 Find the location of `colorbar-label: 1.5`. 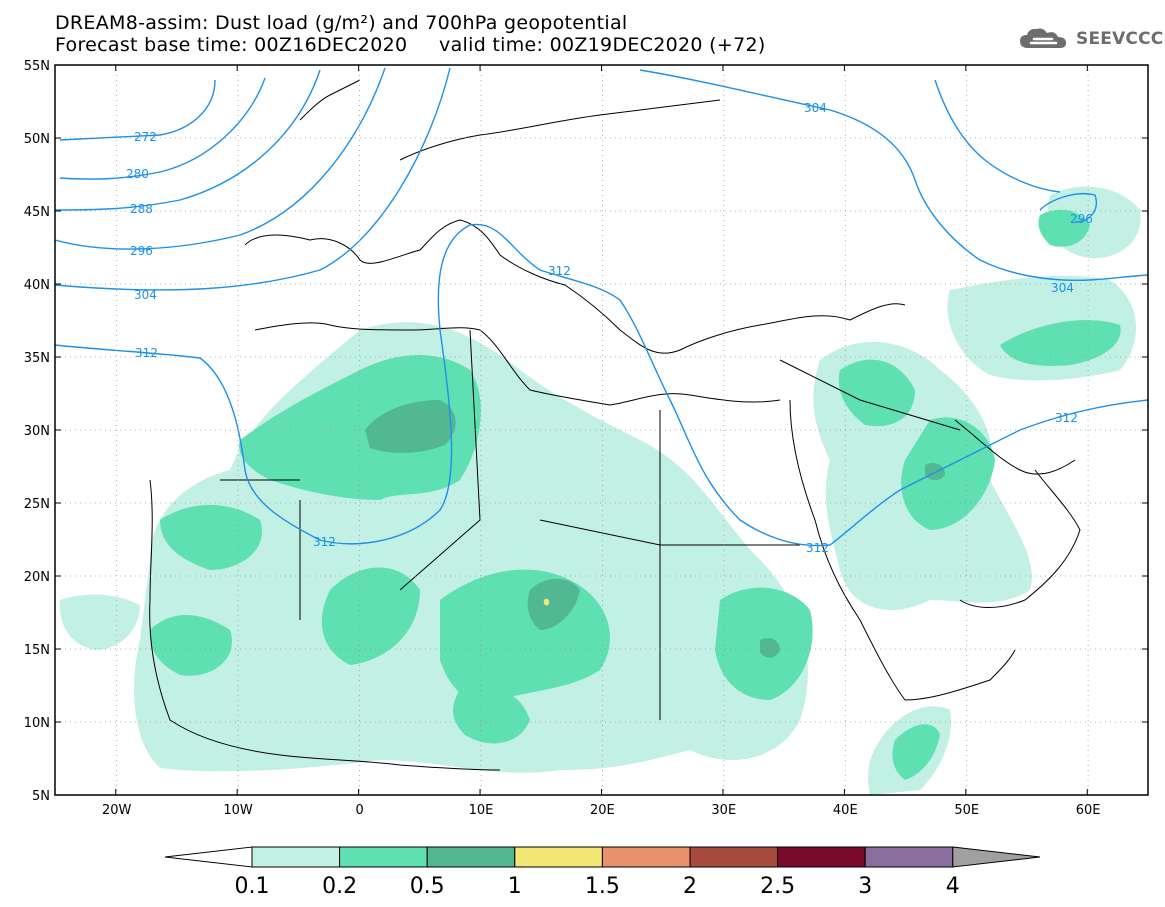

colorbar-label: 1.5 is located at coordinates (602, 886).